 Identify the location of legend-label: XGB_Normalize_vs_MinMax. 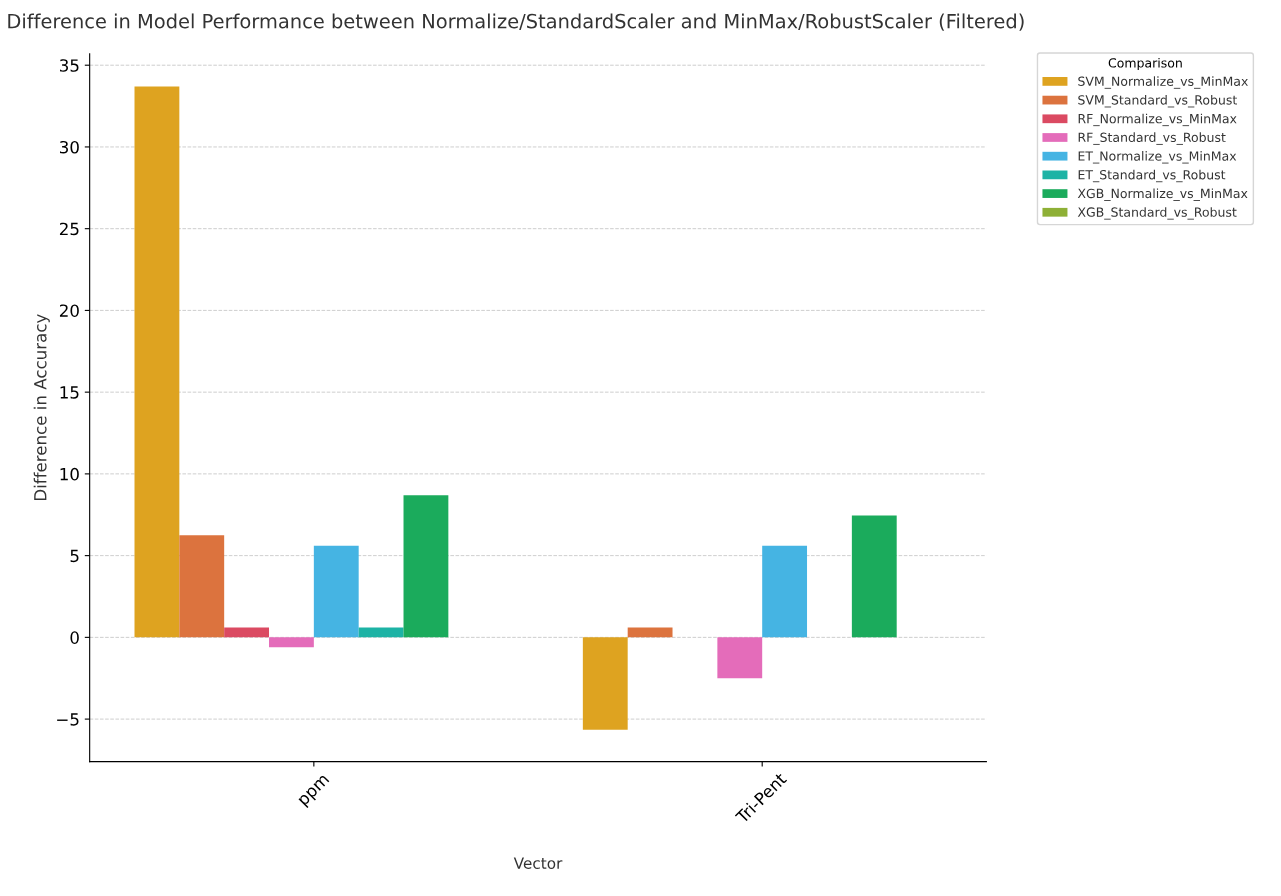
(1162, 194).